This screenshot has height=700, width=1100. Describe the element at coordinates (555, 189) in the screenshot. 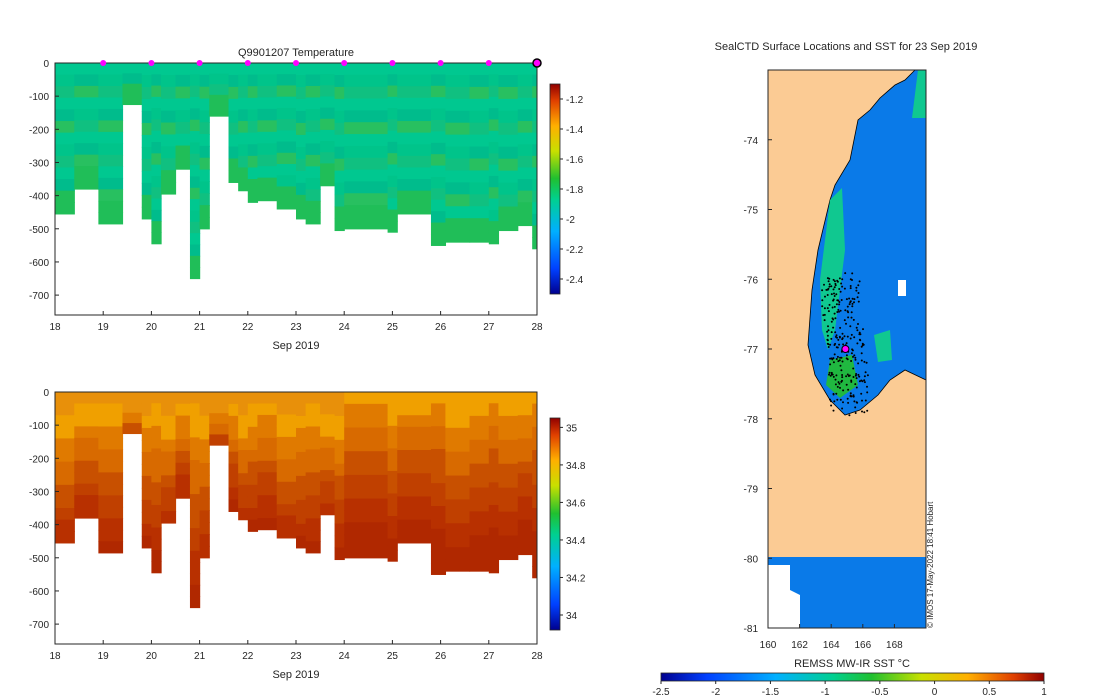

I see `temperature-colorbar` at that location.